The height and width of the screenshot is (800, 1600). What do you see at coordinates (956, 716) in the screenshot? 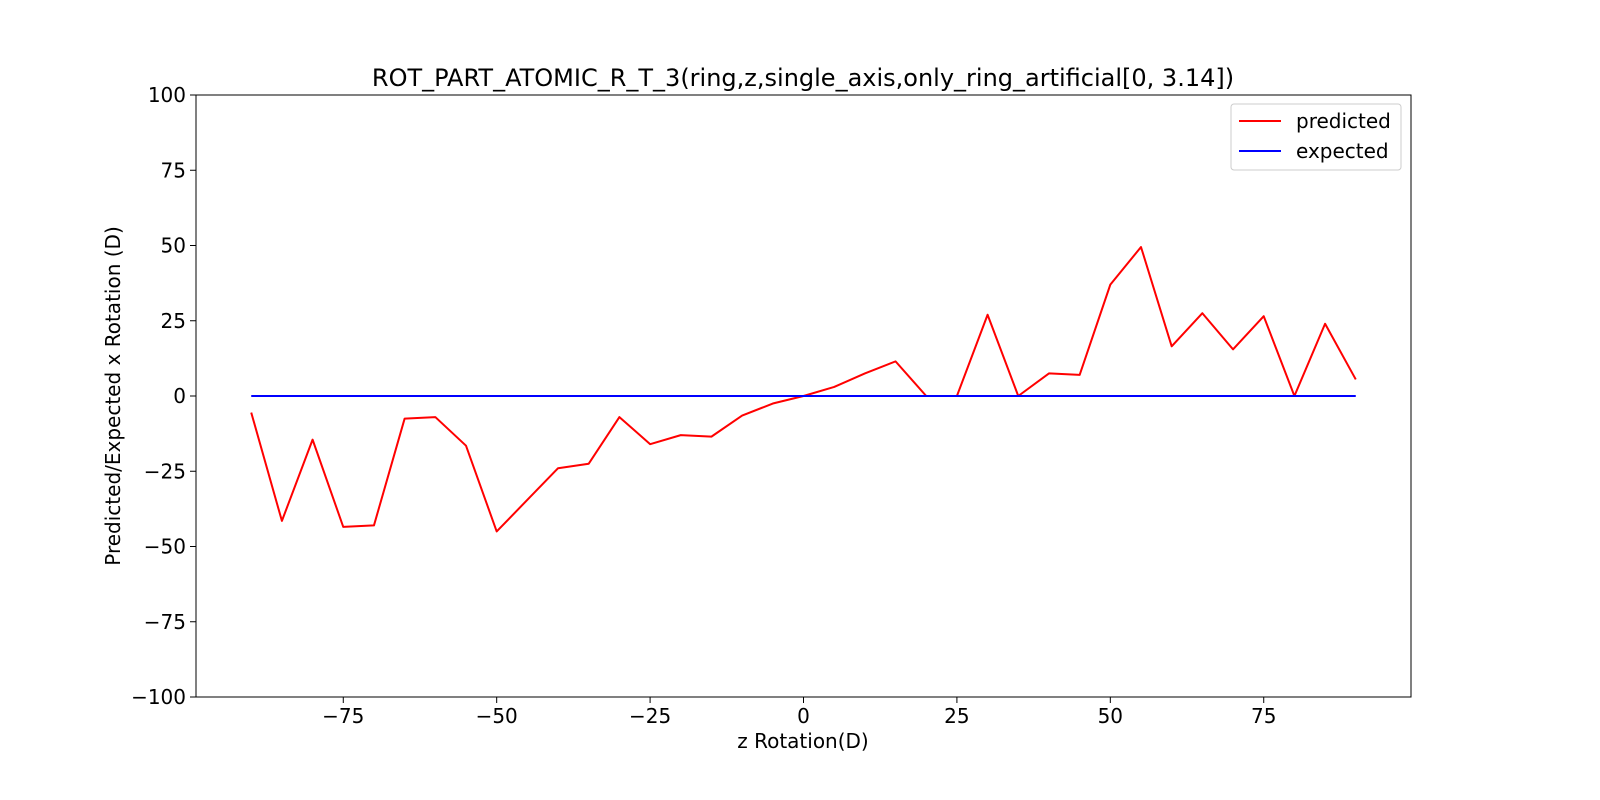
I see `x-tick-label: 25` at bounding box center [956, 716].